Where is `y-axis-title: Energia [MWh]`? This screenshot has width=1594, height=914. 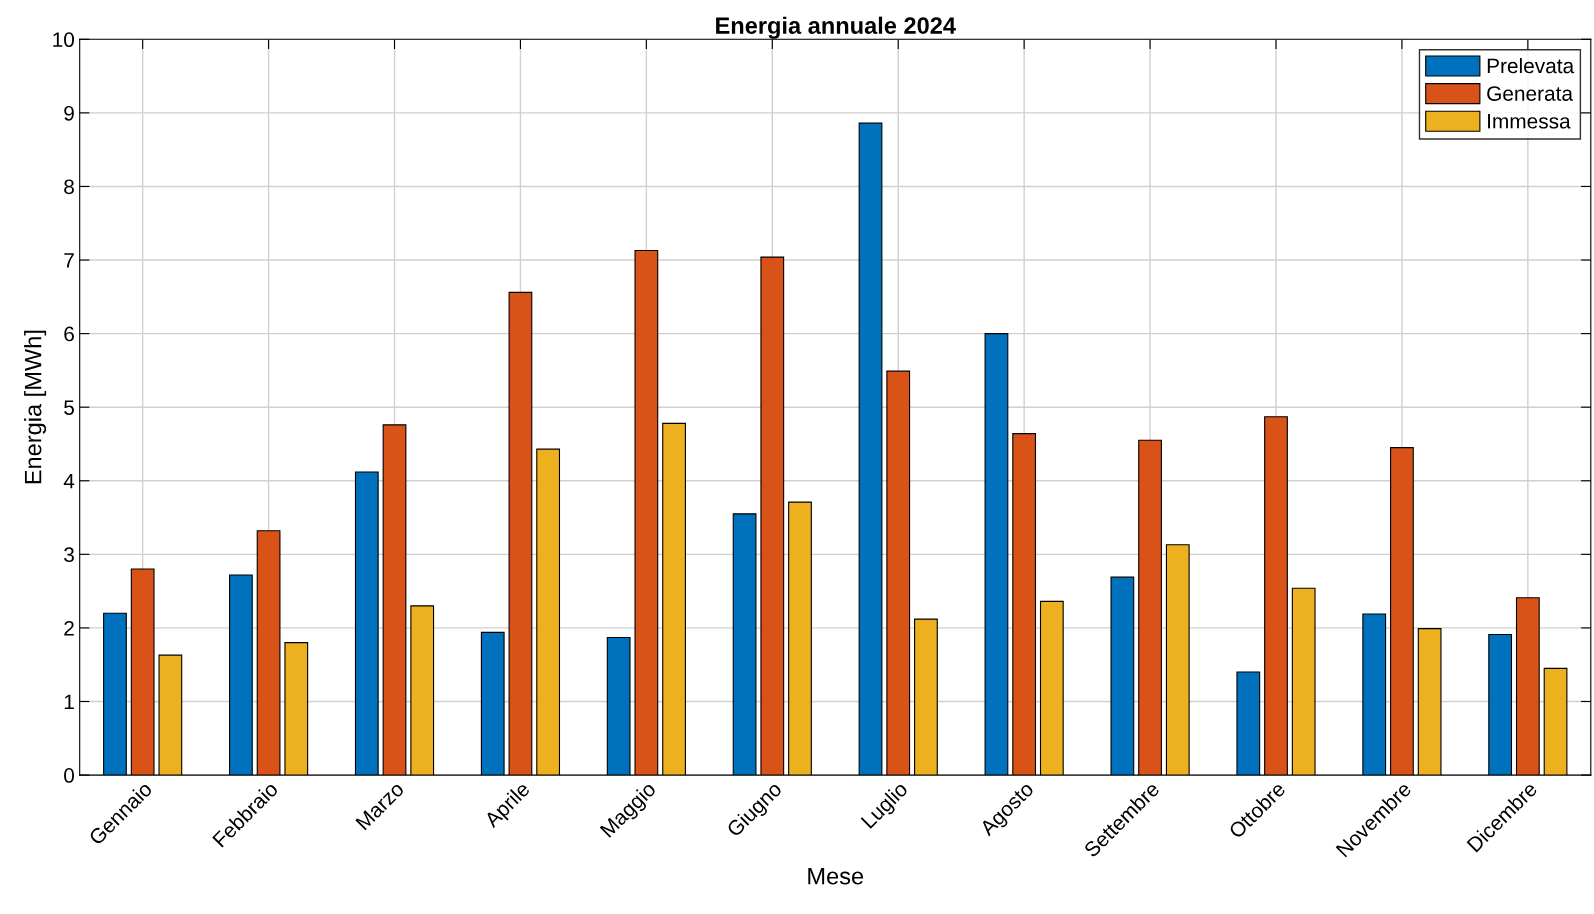 y-axis-title: Energia [MWh] is located at coordinates (35, 407).